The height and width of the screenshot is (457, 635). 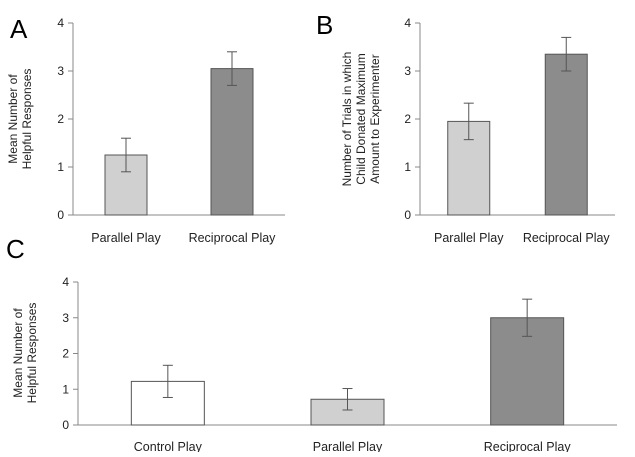 I want to click on y-axis-label-line: Number of Trials in which, so click(x=347, y=119).